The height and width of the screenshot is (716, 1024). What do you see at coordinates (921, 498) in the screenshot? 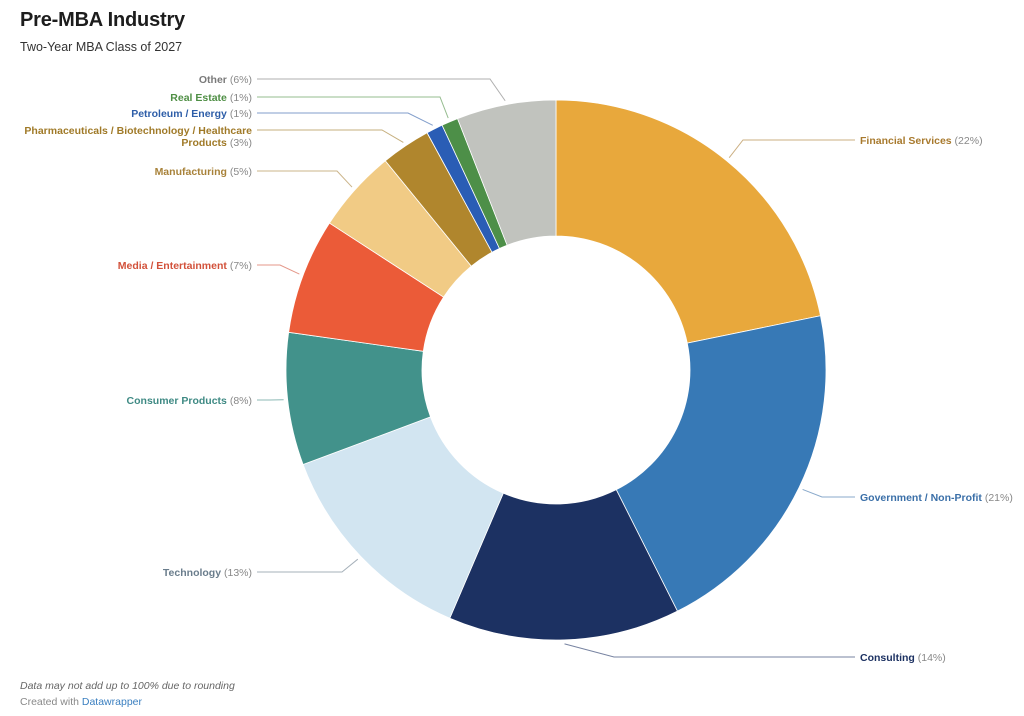
I see `label-name: Government / Non-Profit` at bounding box center [921, 498].